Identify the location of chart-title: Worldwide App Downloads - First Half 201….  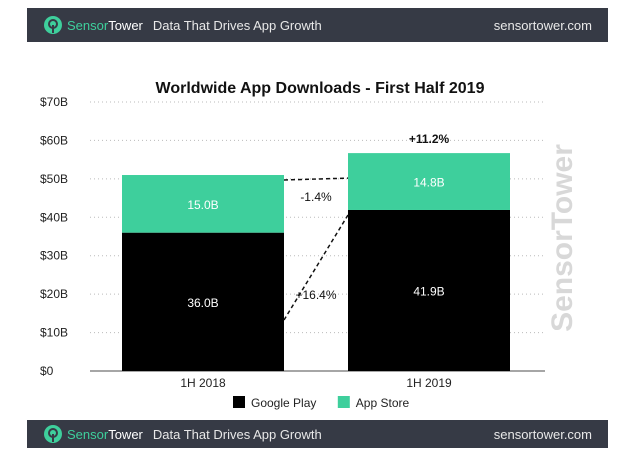
(320, 88).